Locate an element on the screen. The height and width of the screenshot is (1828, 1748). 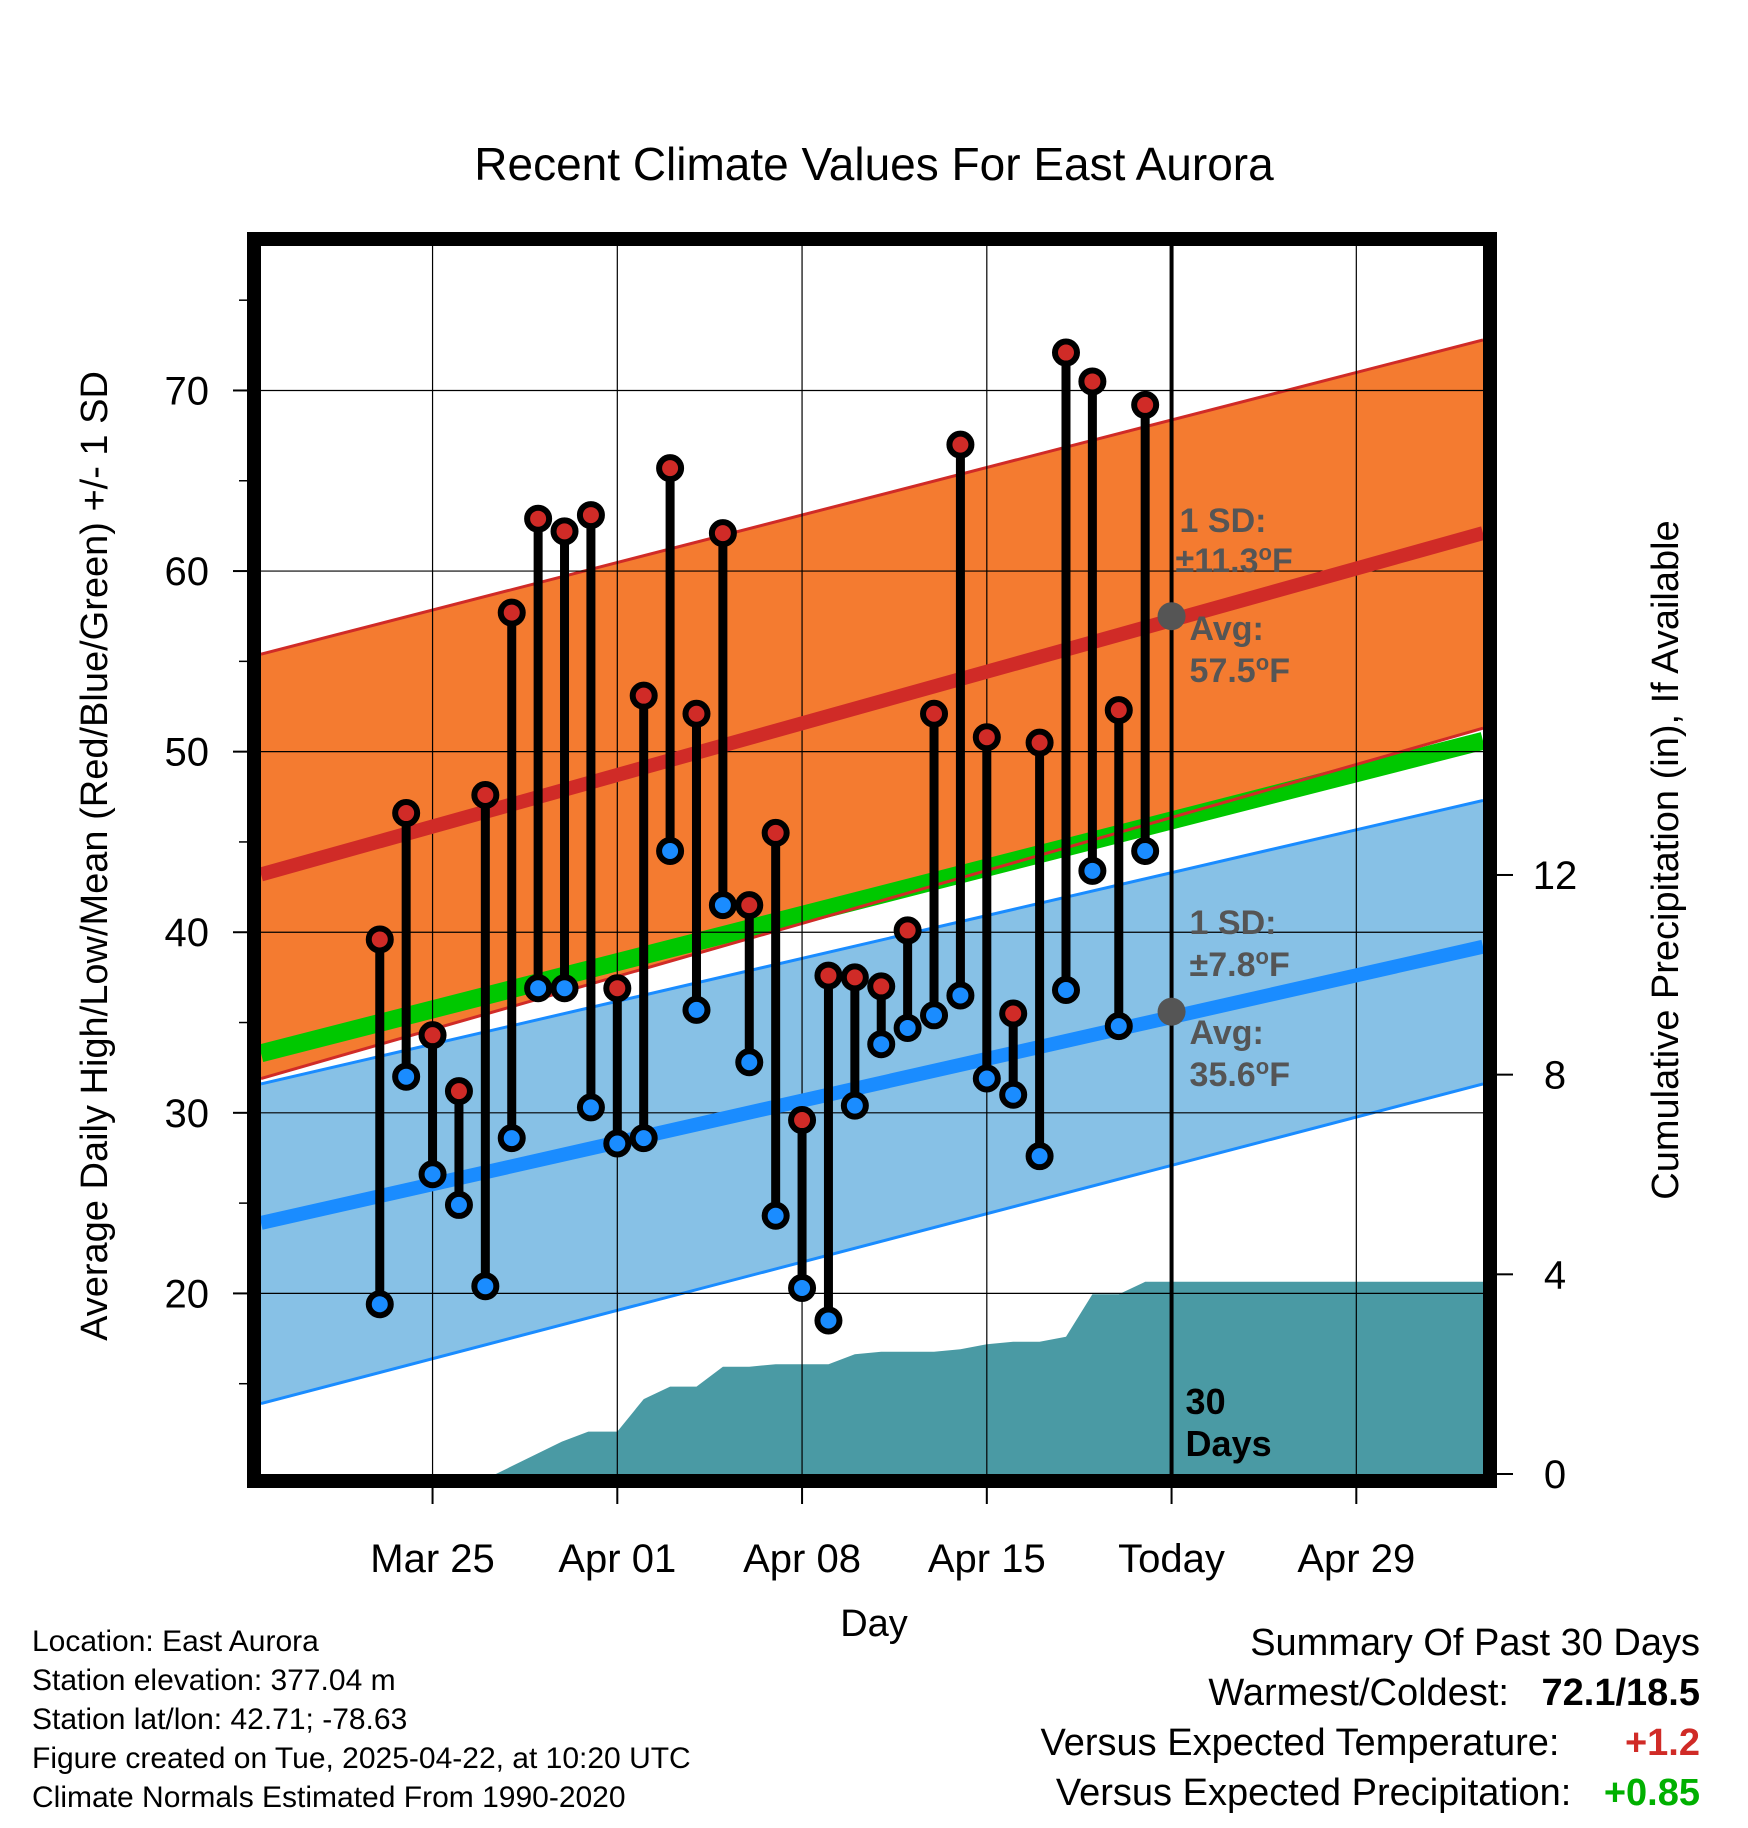
y2-tick-label: 4 is located at coordinates (1555, 1275).